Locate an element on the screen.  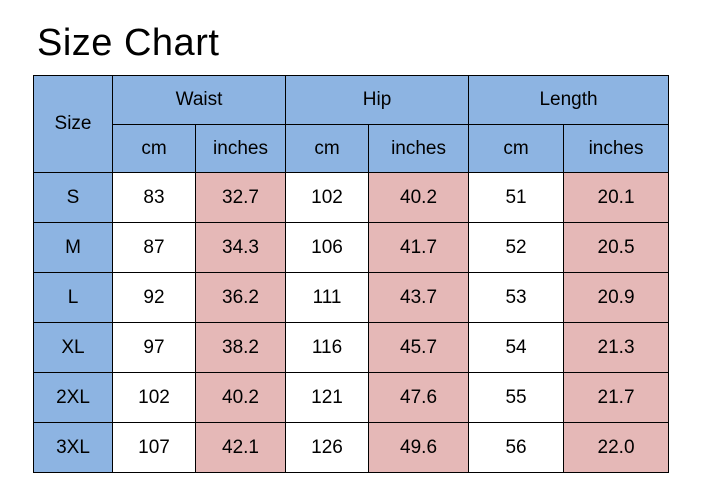
length-cm-cell: 55 is located at coordinates (516, 397).